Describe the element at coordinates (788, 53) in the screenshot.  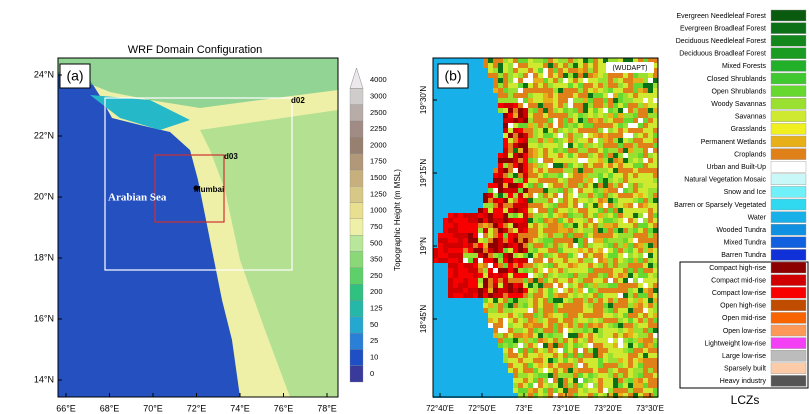
I see `legend-swatch` at that location.